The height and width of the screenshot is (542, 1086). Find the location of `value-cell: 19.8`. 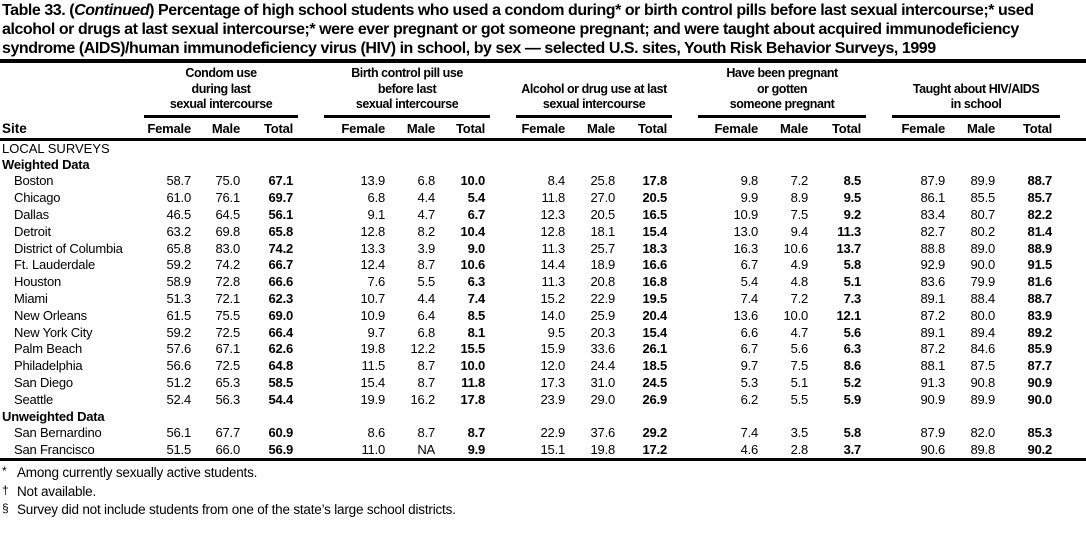

value-cell: 19.8 is located at coordinates (603, 450).